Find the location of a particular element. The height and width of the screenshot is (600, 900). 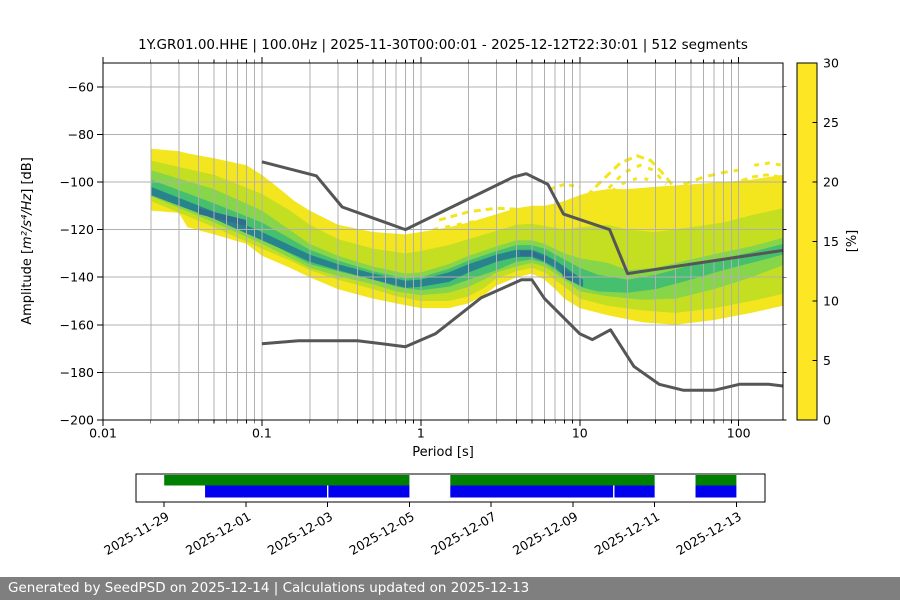

noise-model-low is located at coordinates (522, 335).